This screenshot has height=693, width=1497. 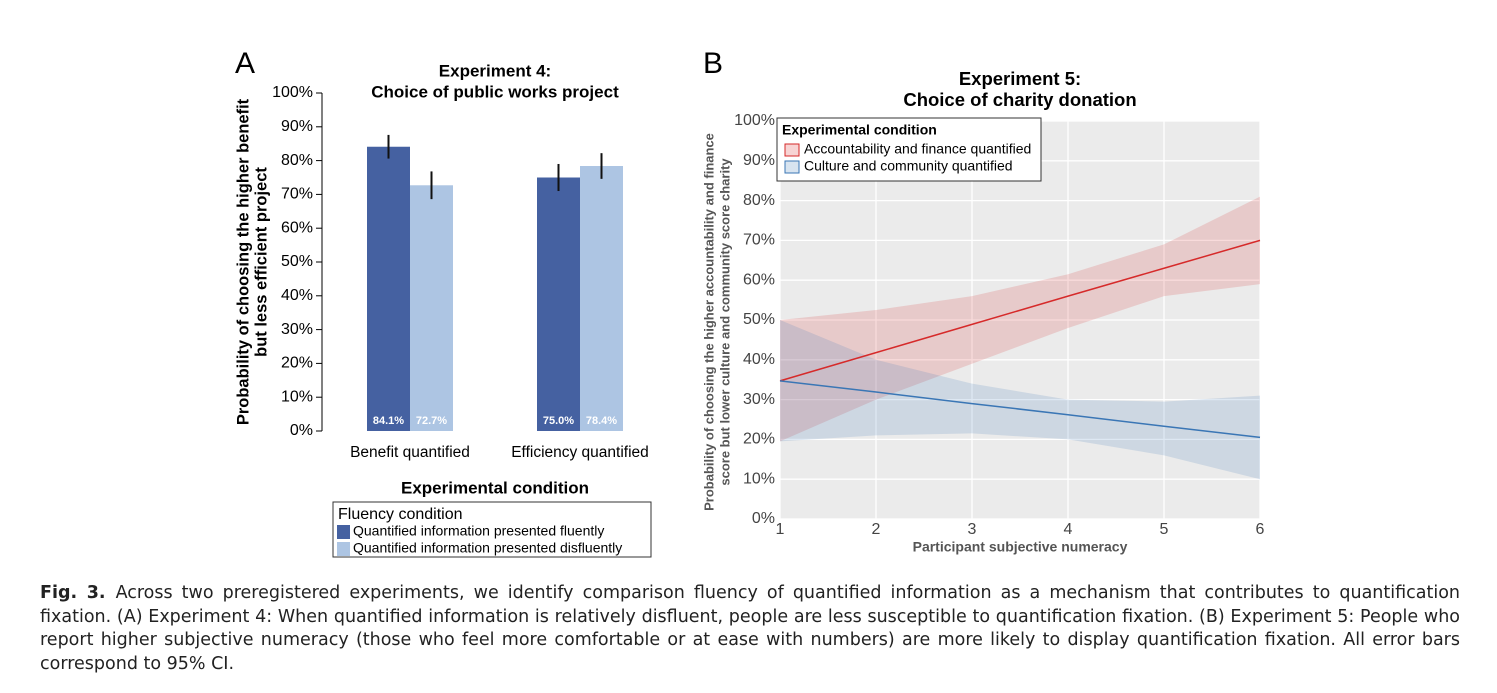 I want to click on y-axis-label: but less efficient project, so click(x=261, y=262).